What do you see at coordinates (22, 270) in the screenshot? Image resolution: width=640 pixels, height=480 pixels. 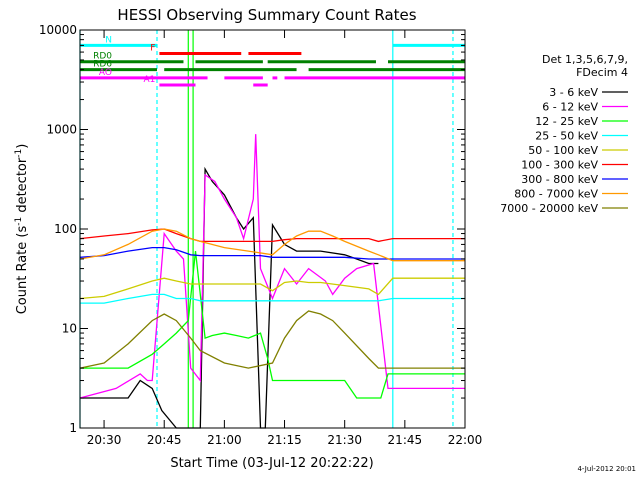 I see `y-axis-label-base: Count Rate (s` at bounding box center [22, 270].